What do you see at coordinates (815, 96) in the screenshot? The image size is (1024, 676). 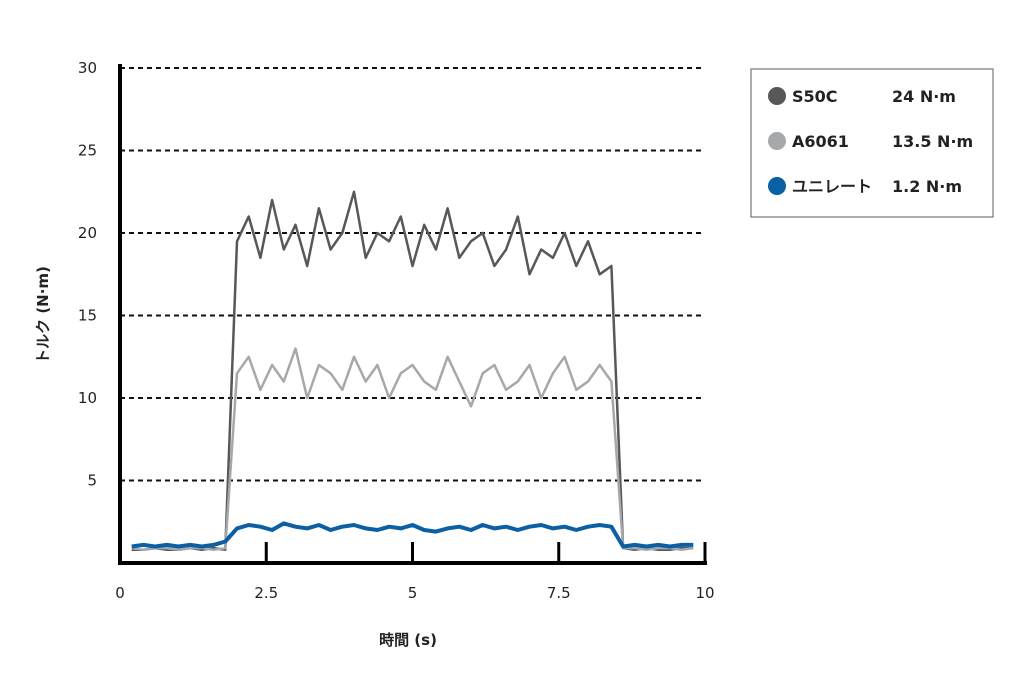 I see `legend-label-0: S50C` at bounding box center [815, 96].